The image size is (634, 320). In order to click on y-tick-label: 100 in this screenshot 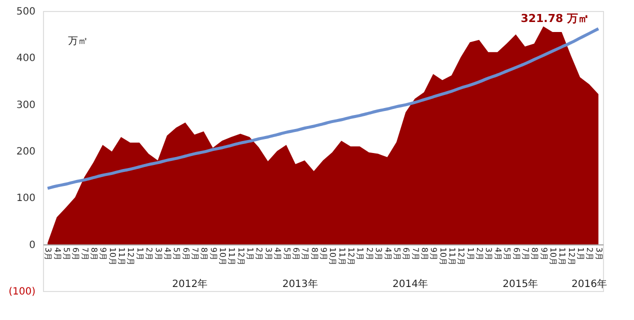, I will do `click(26, 198)`.